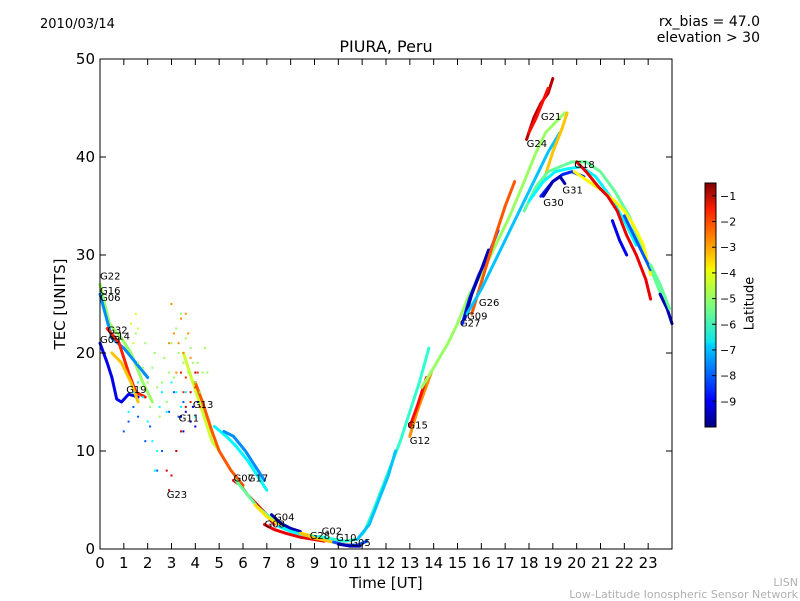 This screenshot has width=800, height=601. Describe the element at coordinates (284, 518) in the screenshot. I see `satellite-label: G04` at that location.